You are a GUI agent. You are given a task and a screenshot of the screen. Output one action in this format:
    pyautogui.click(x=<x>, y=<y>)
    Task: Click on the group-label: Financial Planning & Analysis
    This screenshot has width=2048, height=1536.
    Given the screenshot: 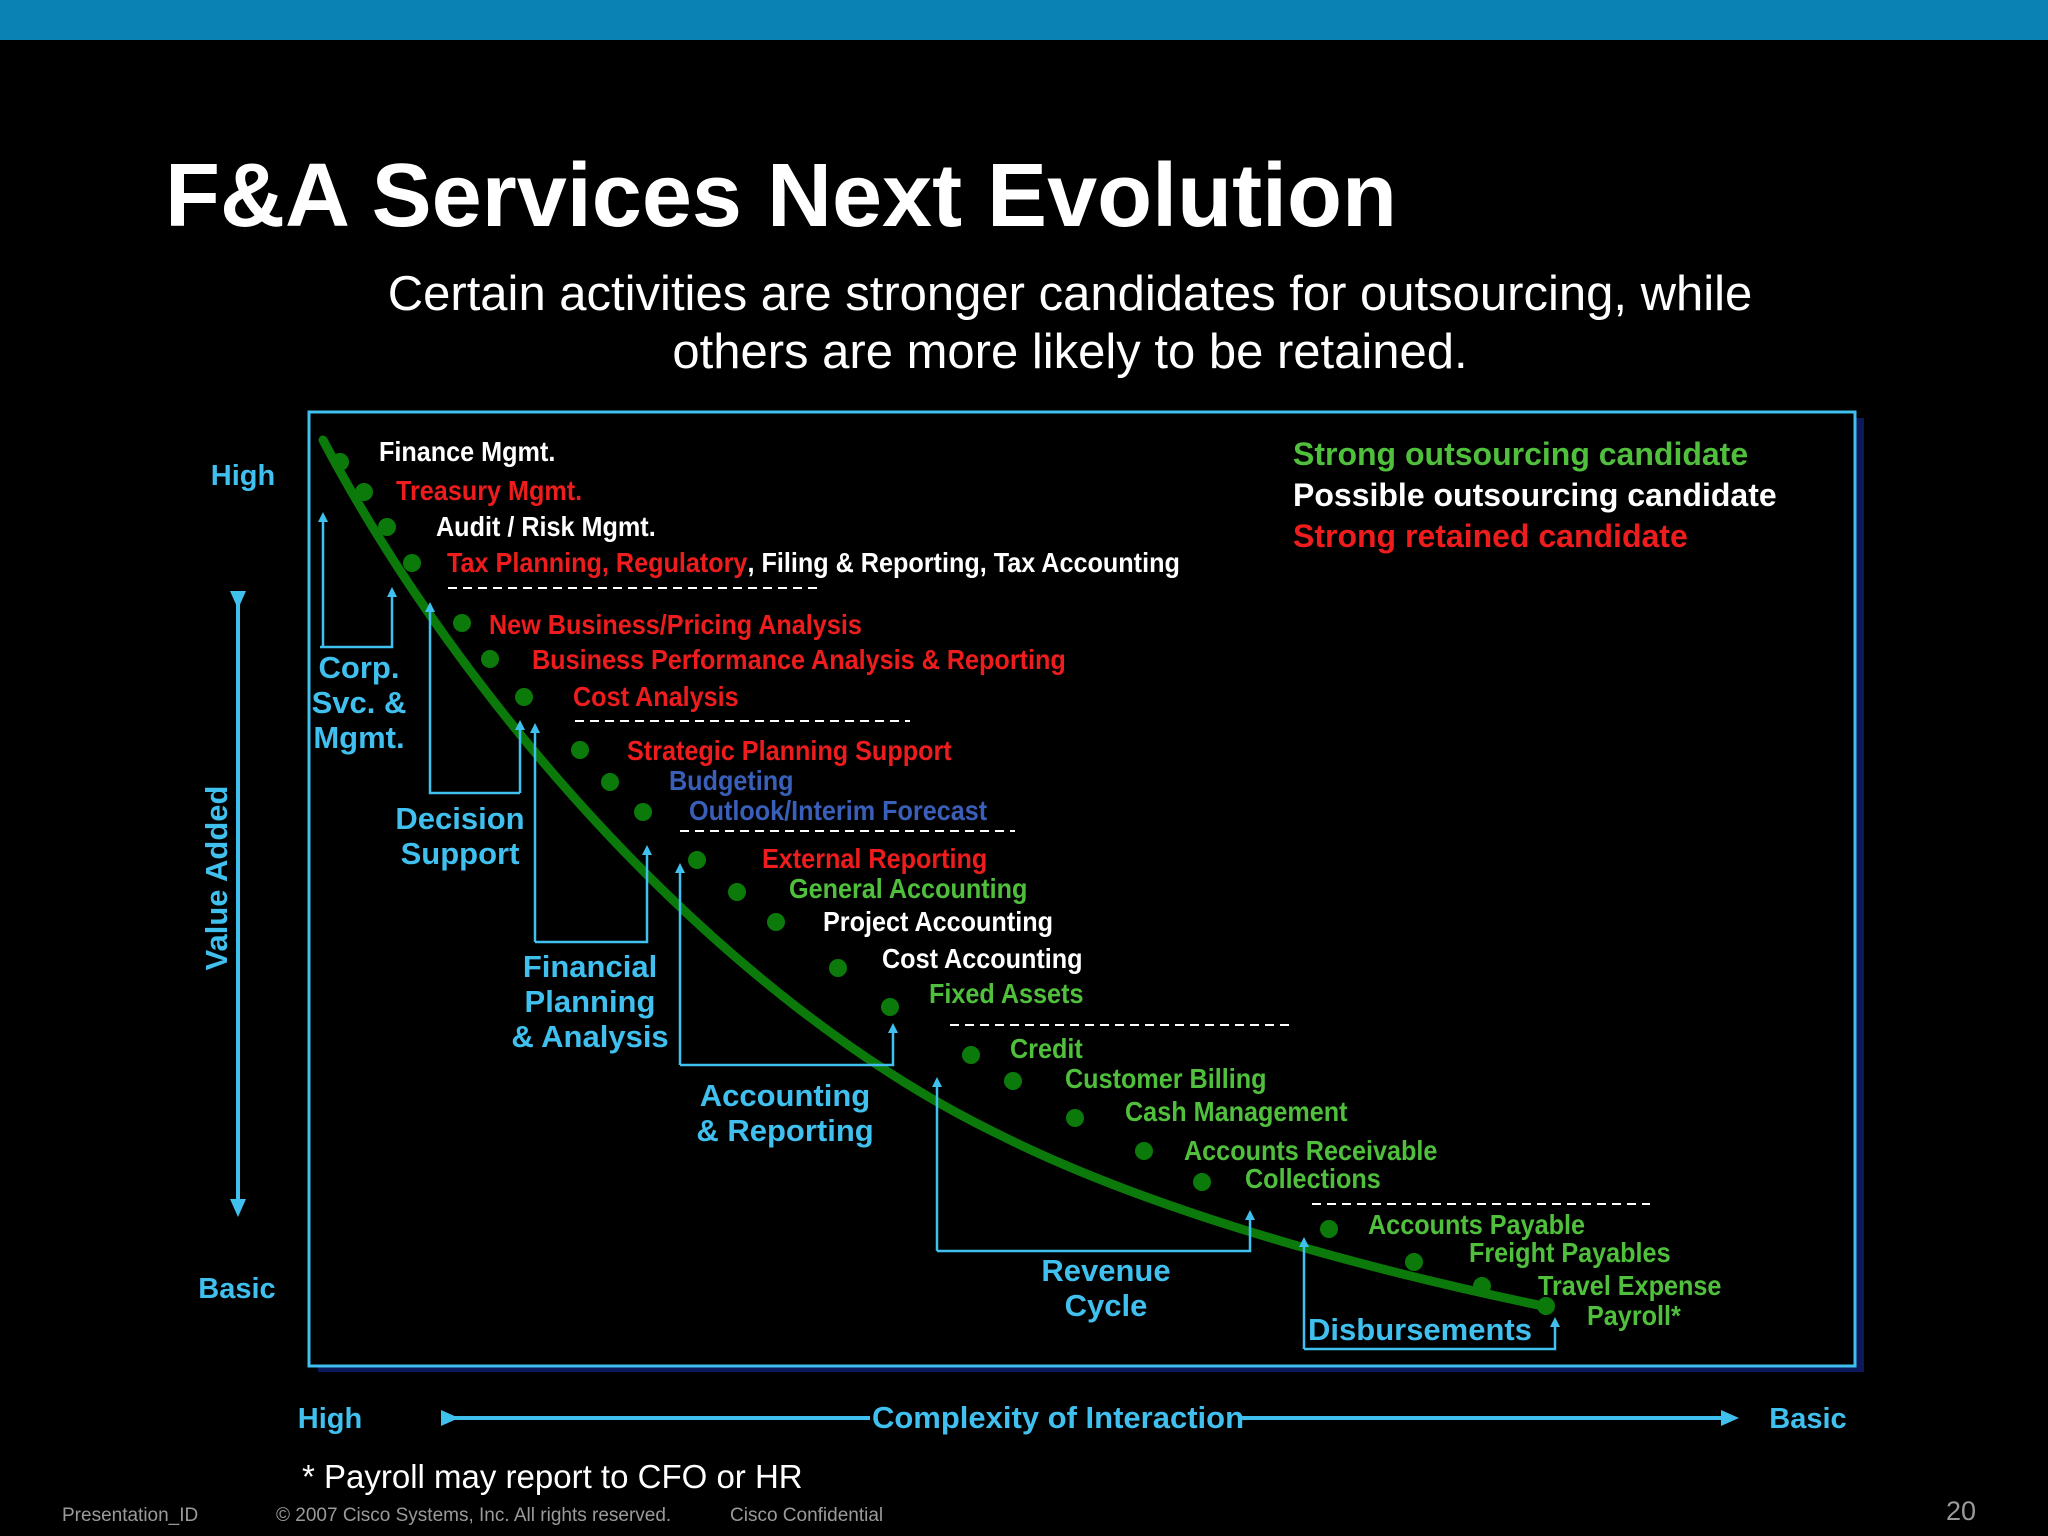 What is the action you would take?
    pyautogui.click(x=589, y=1001)
    